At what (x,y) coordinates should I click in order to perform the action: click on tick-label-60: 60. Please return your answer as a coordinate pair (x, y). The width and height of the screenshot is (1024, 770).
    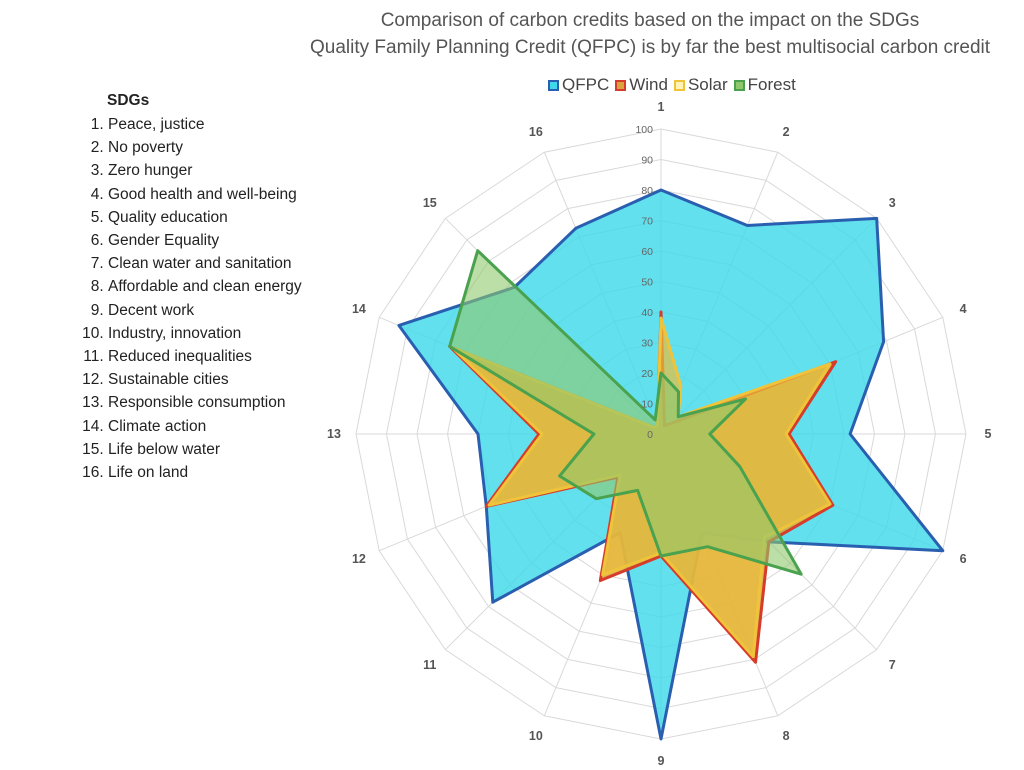
    Looking at the image, I should click on (647, 252).